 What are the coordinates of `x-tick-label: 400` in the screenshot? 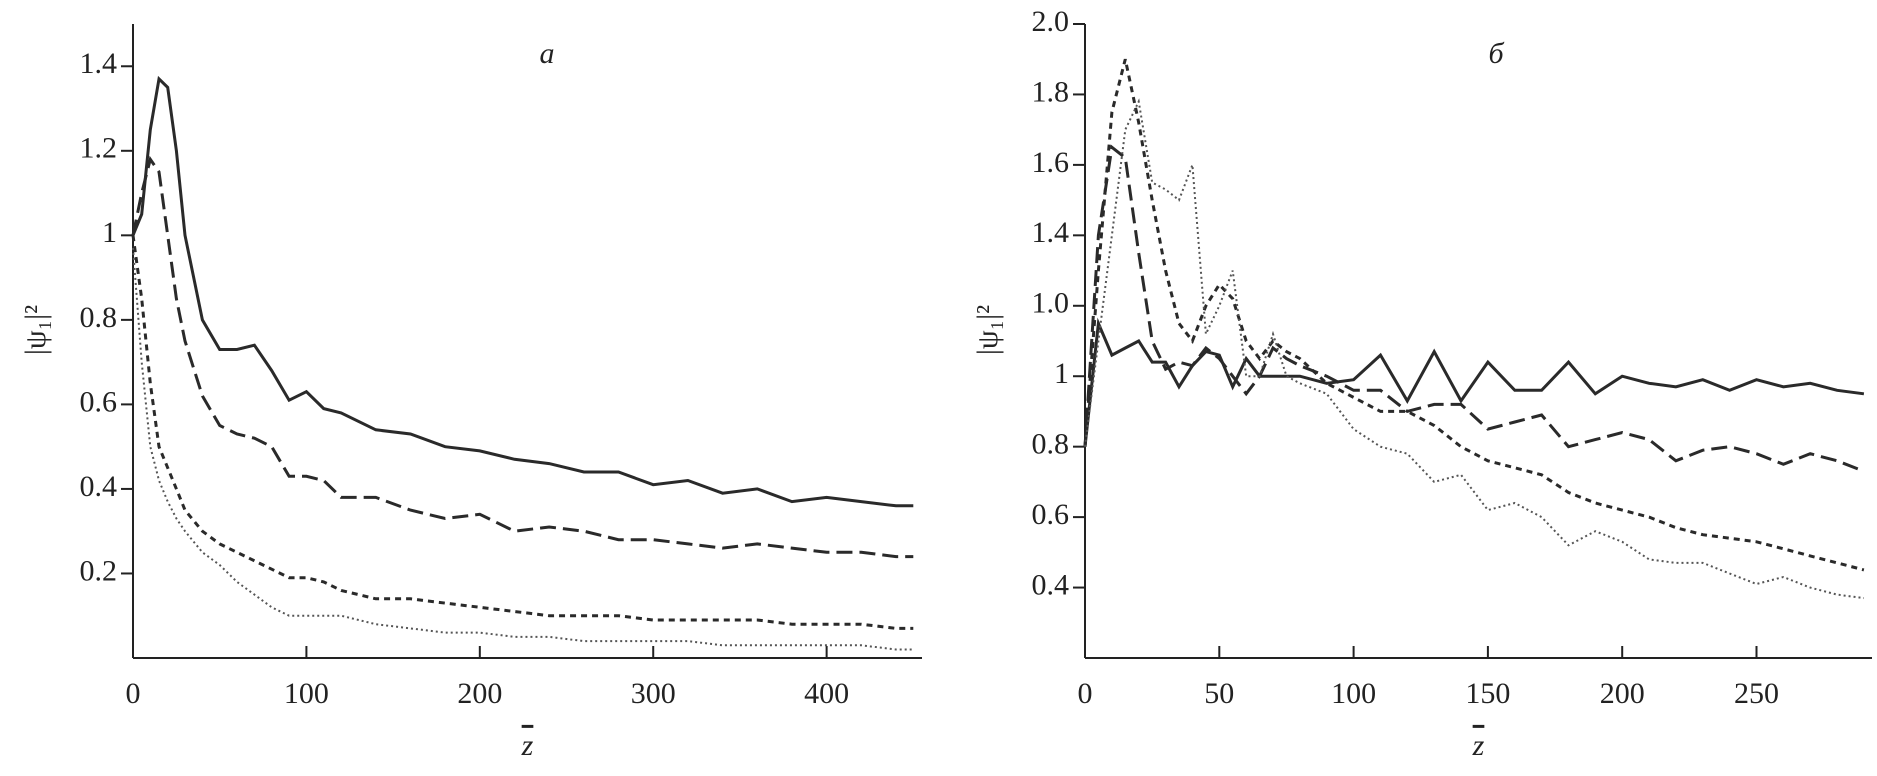 It's located at (826, 693).